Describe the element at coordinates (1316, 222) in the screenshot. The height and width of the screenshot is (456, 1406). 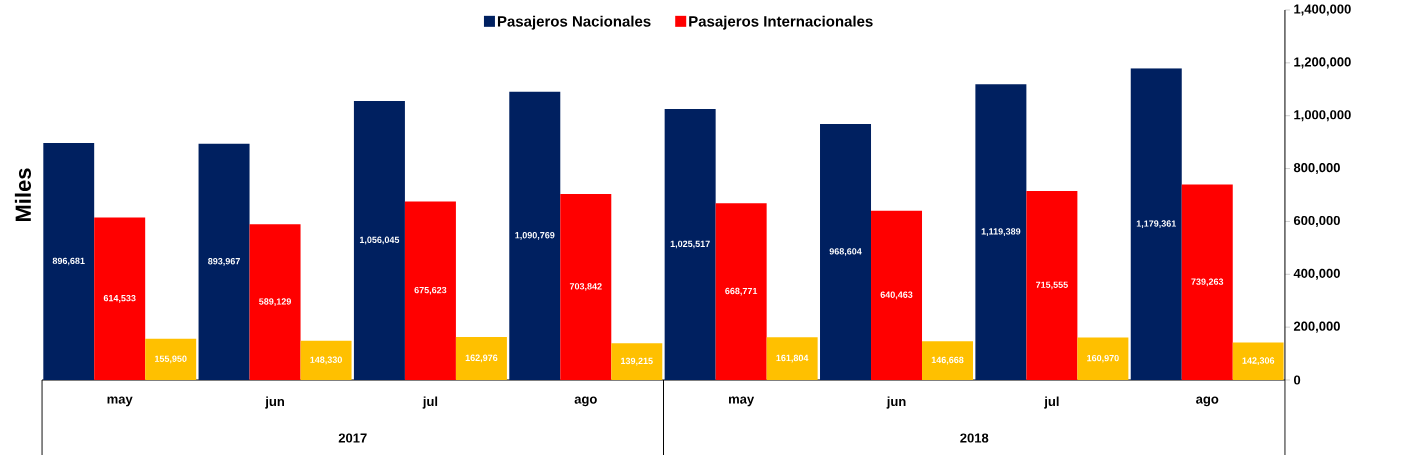
I see `y-tick-label: 600,000` at that location.